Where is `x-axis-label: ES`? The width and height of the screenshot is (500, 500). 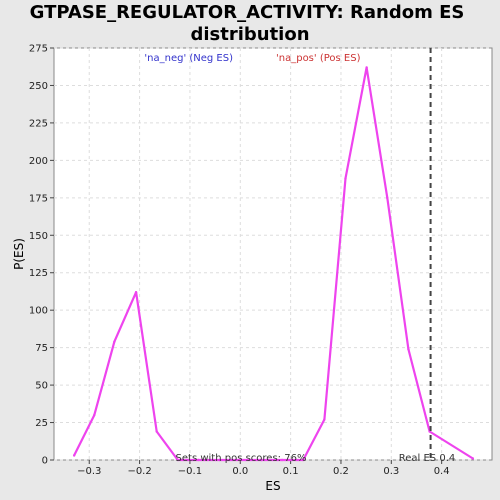 x-axis-label: ES is located at coordinates (272, 486).